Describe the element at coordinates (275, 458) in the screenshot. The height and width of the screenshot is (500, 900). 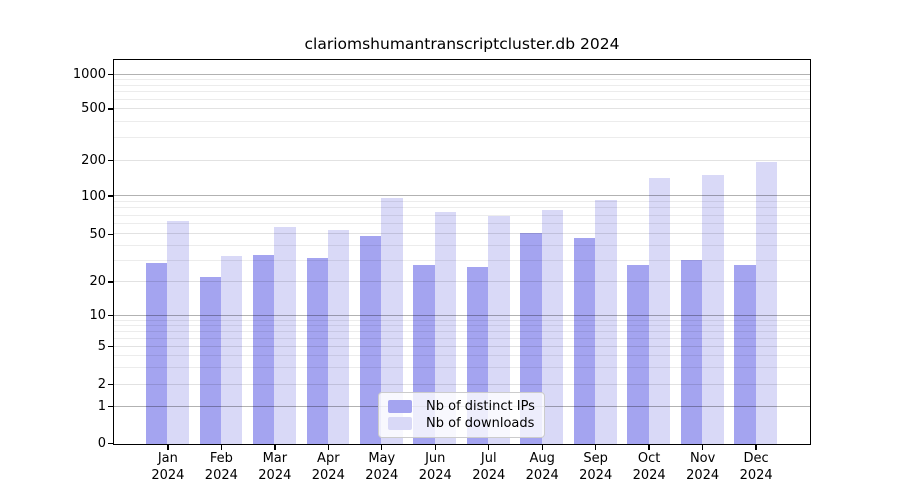
I see `x-label-month: Mar` at that location.